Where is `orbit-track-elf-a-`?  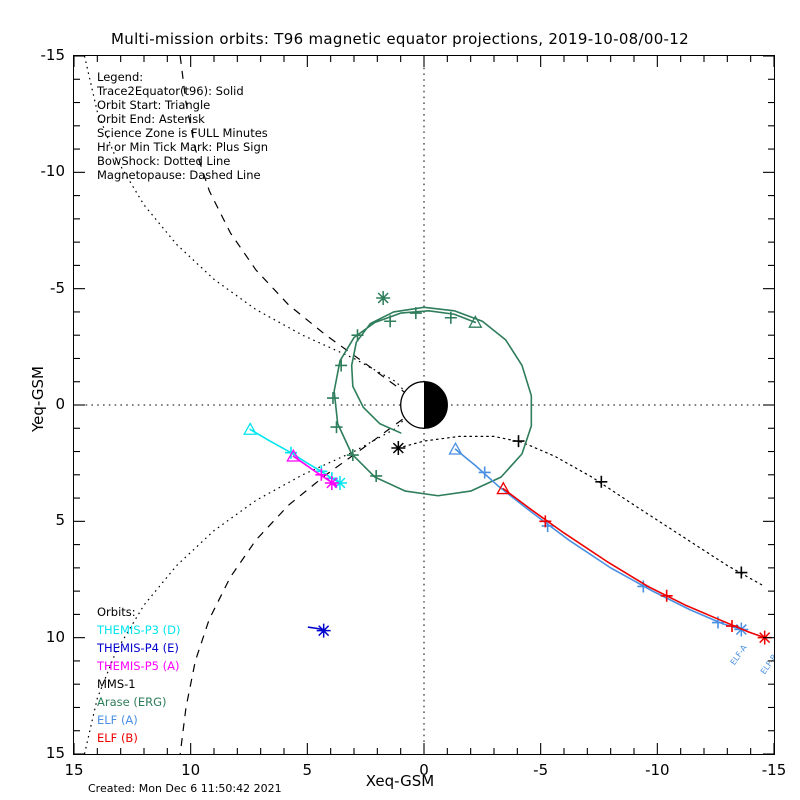 orbit-track-elf-a- is located at coordinates (598, 539).